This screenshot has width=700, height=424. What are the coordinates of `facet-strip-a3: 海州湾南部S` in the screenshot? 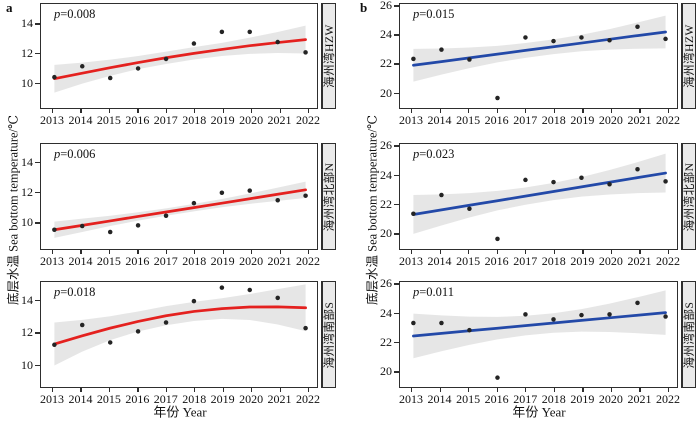 It's located at (328, 334).